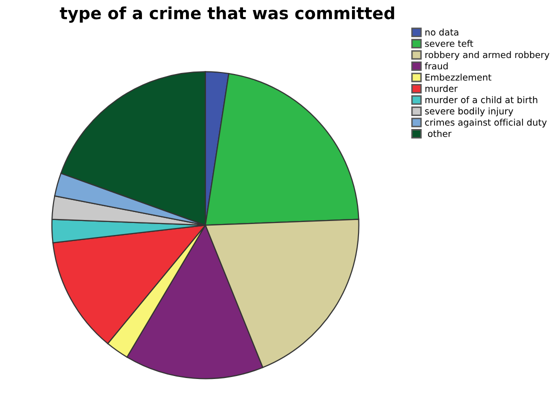 This screenshot has width=555, height=417. I want to click on legend-label: robbery and armed robbery, so click(487, 55).